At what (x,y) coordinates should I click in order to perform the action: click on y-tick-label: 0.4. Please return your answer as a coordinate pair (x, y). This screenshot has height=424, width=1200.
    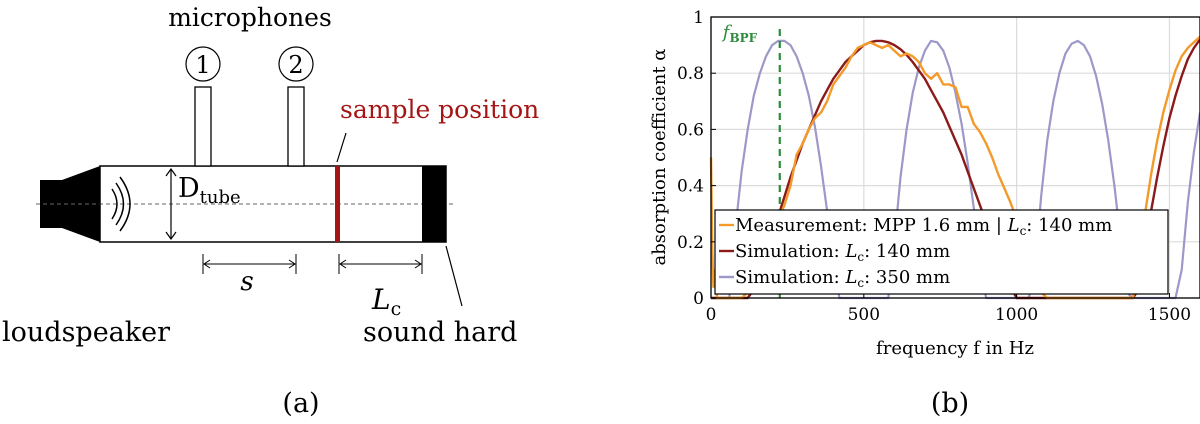
    Looking at the image, I should click on (690, 187).